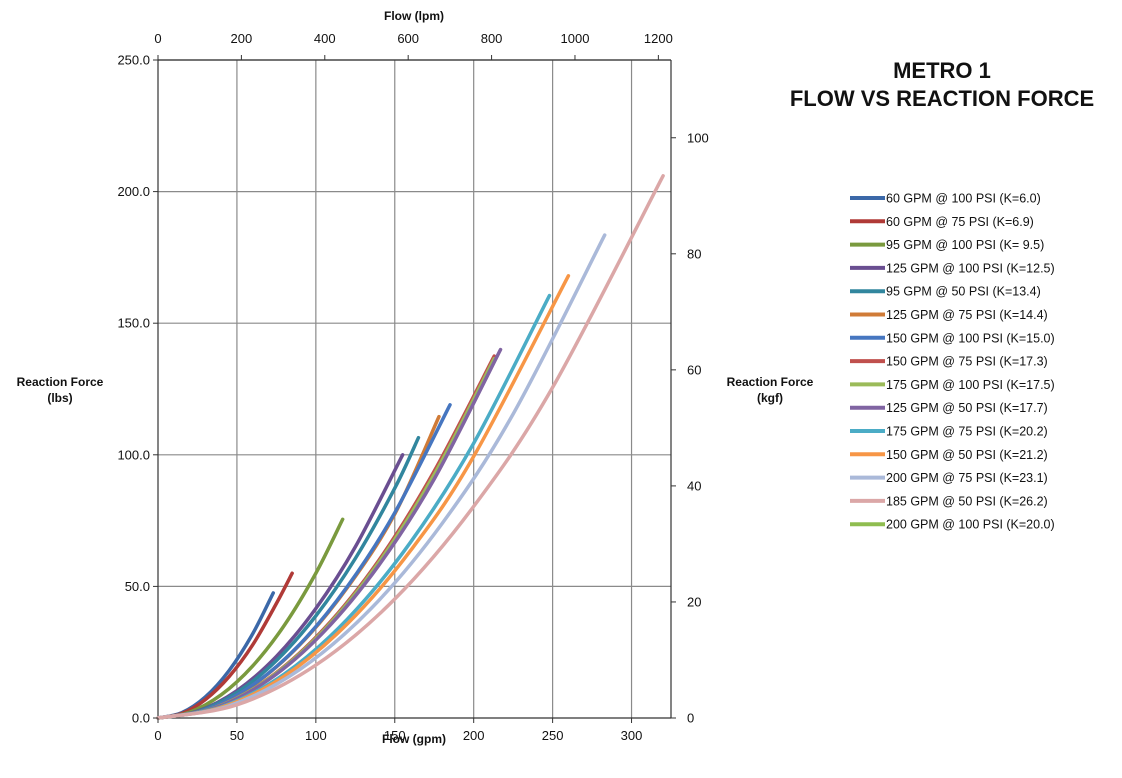  I want to click on bottom-axis-tick-label: 150, so click(395, 735).